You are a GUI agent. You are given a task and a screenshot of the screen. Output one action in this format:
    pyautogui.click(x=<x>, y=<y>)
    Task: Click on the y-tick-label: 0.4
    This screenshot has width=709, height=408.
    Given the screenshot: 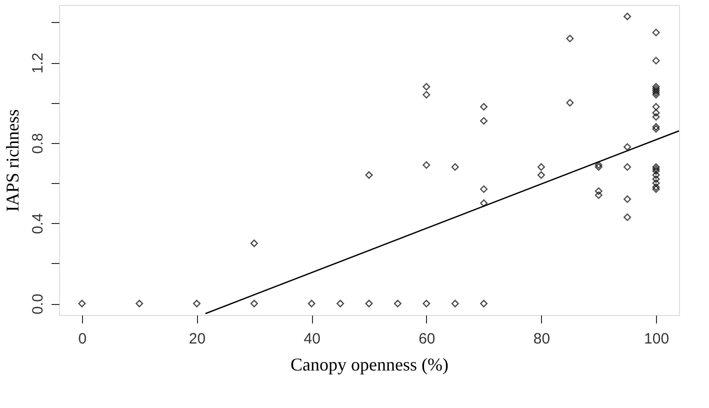 What is the action you would take?
    pyautogui.click(x=38, y=223)
    